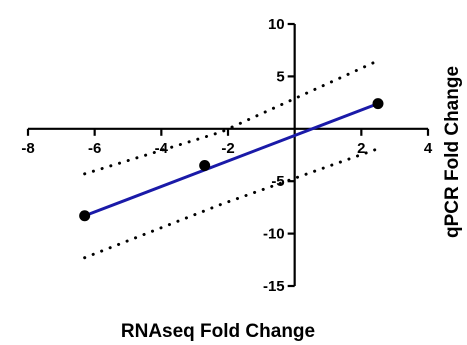 This screenshot has width=467, height=345. What do you see at coordinates (280, 76) in the screenshot?
I see `y-tick-label: 5` at bounding box center [280, 76].